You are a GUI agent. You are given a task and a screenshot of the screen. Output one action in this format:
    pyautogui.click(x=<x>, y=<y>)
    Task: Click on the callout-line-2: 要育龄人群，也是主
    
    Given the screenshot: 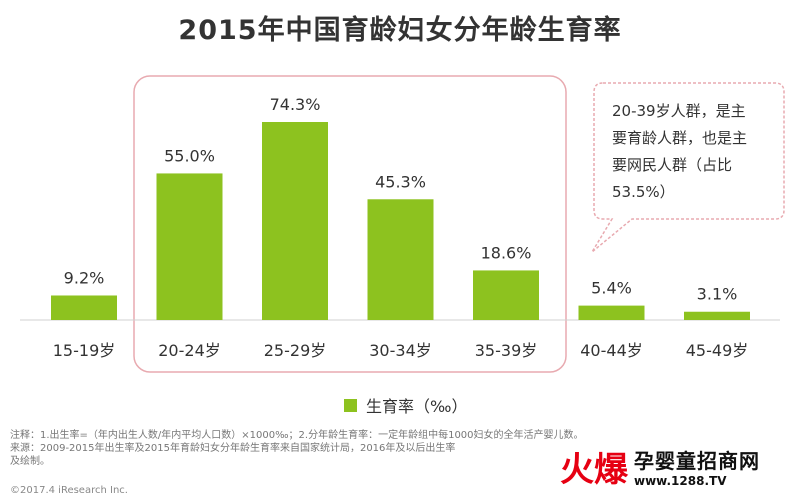 What is the action you would take?
    pyautogui.click(x=680, y=138)
    